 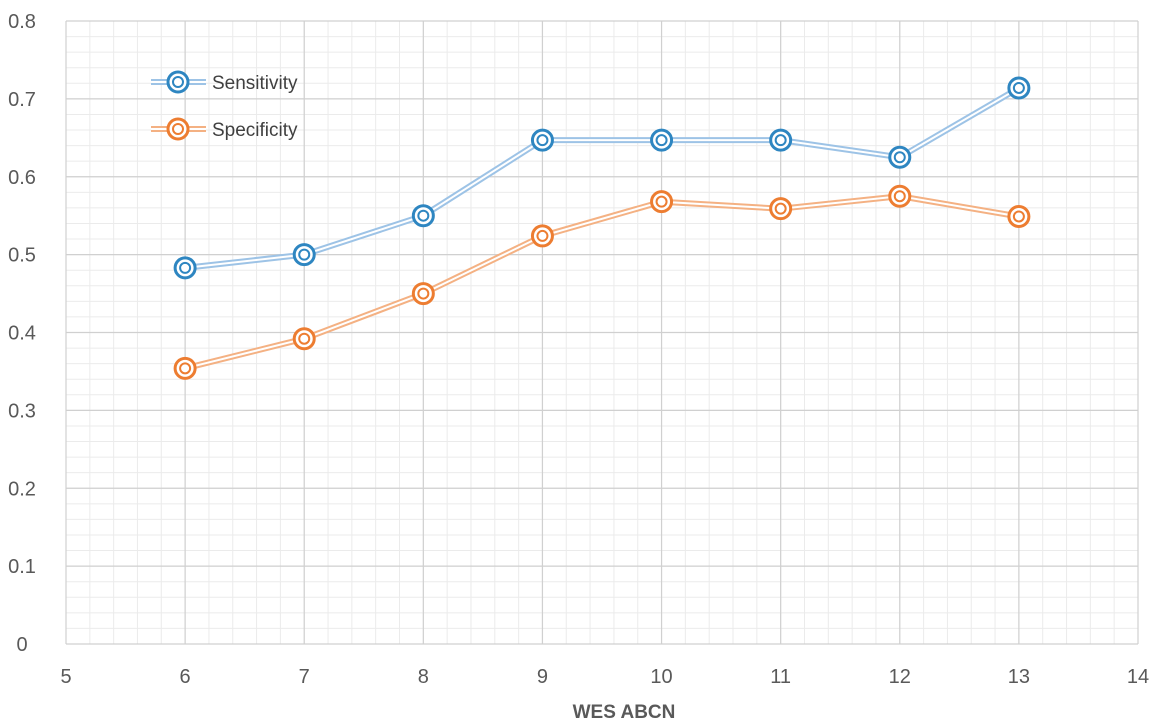 I want to click on x-tick-label: 8, so click(x=423, y=677).